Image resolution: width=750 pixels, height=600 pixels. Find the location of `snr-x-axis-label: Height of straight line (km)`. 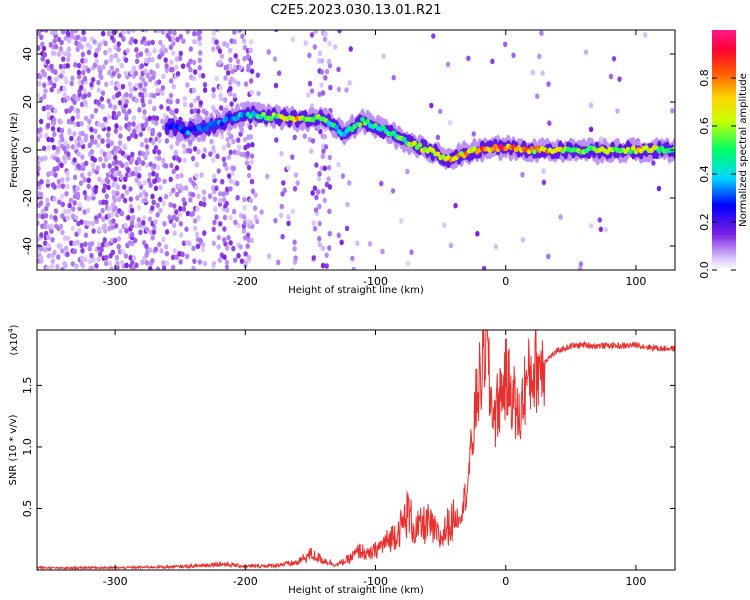

snr-x-axis-label: Height of straight line (km) is located at coordinates (356, 590).